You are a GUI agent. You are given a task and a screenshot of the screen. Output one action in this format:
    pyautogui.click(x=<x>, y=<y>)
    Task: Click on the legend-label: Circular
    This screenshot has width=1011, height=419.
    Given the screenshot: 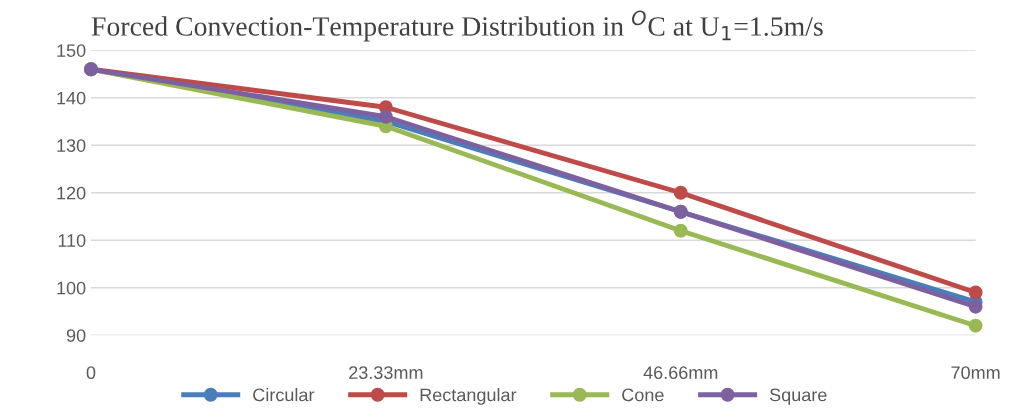 What is the action you would take?
    pyautogui.click(x=284, y=395)
    